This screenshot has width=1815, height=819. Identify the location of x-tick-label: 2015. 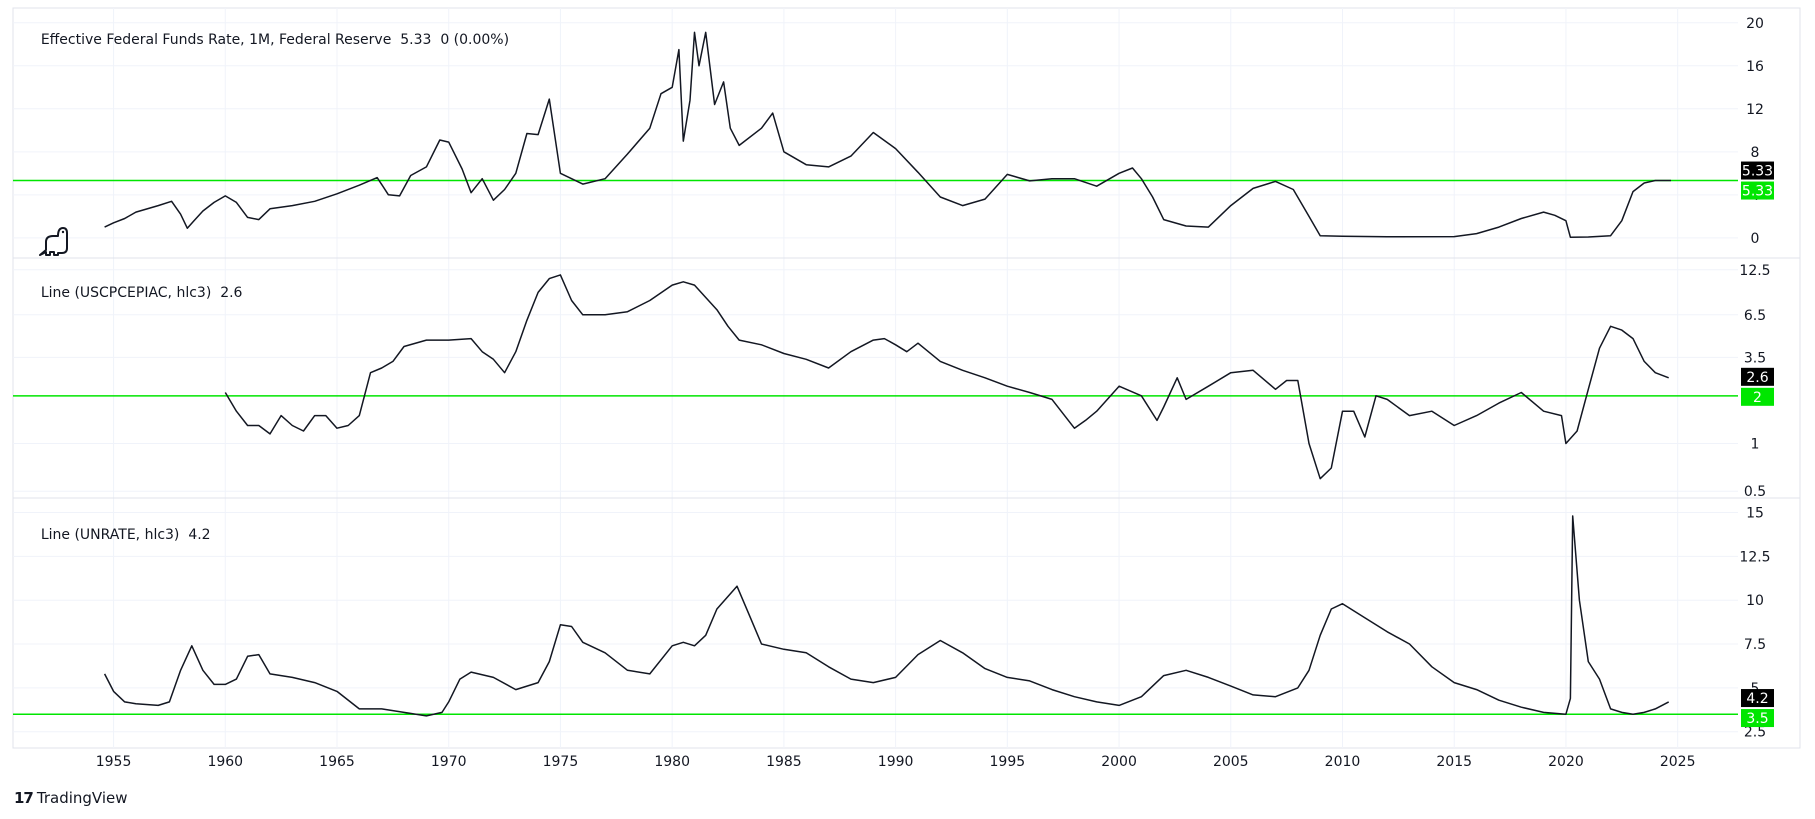
(1454, 762).